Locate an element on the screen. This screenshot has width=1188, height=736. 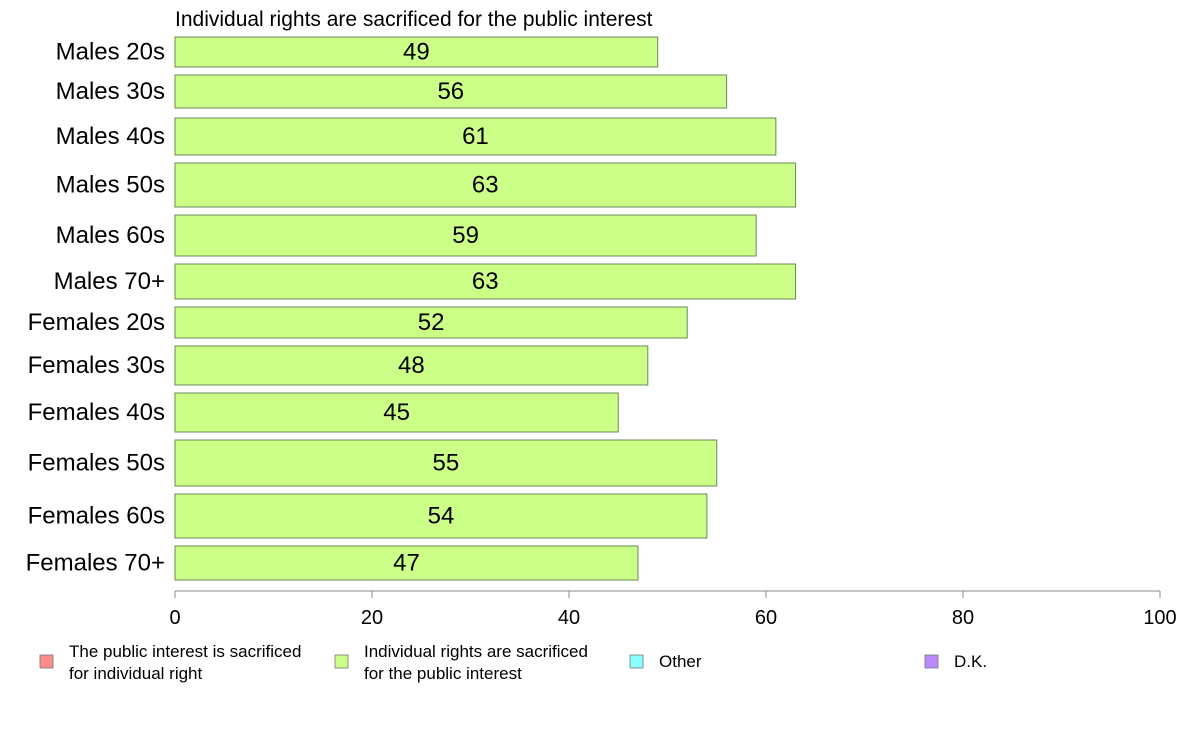
value-label: 59 is located at coordinates (465, 235).